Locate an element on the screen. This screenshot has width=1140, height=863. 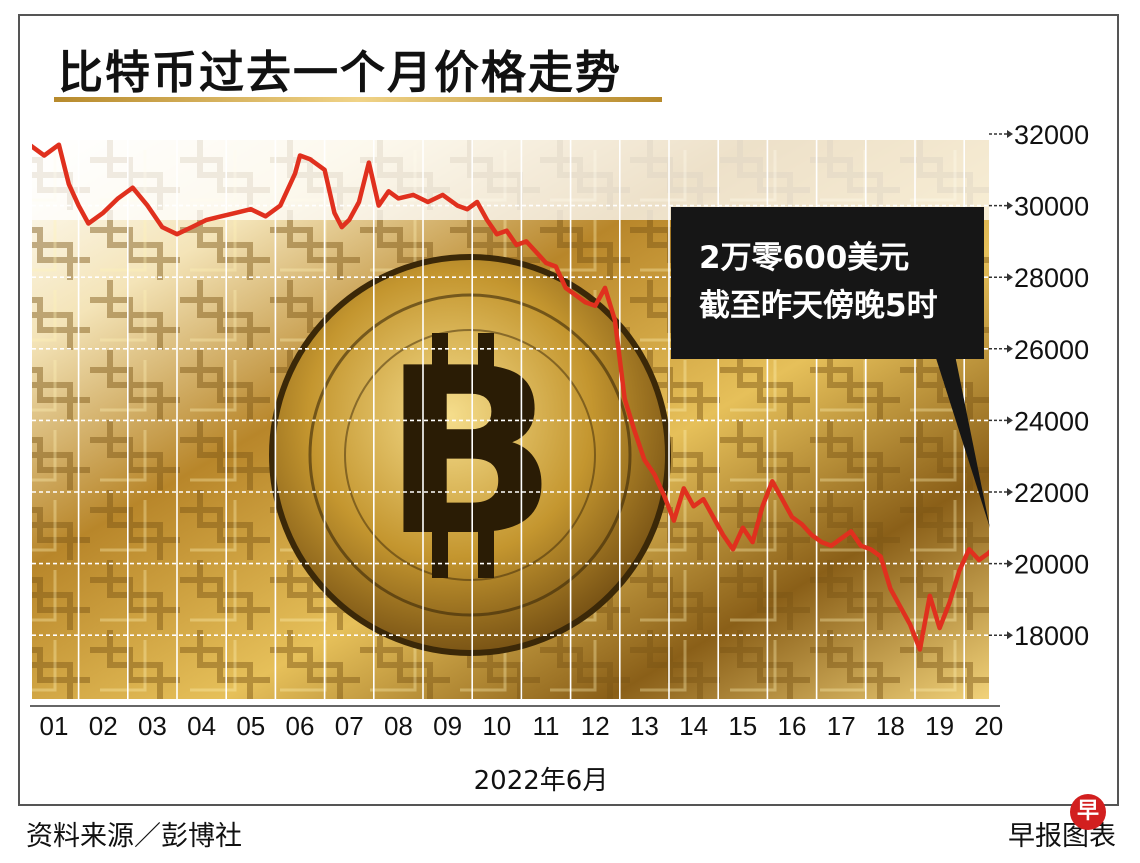
y-tick-label: 24000 is located at coordinates (1051, 421).